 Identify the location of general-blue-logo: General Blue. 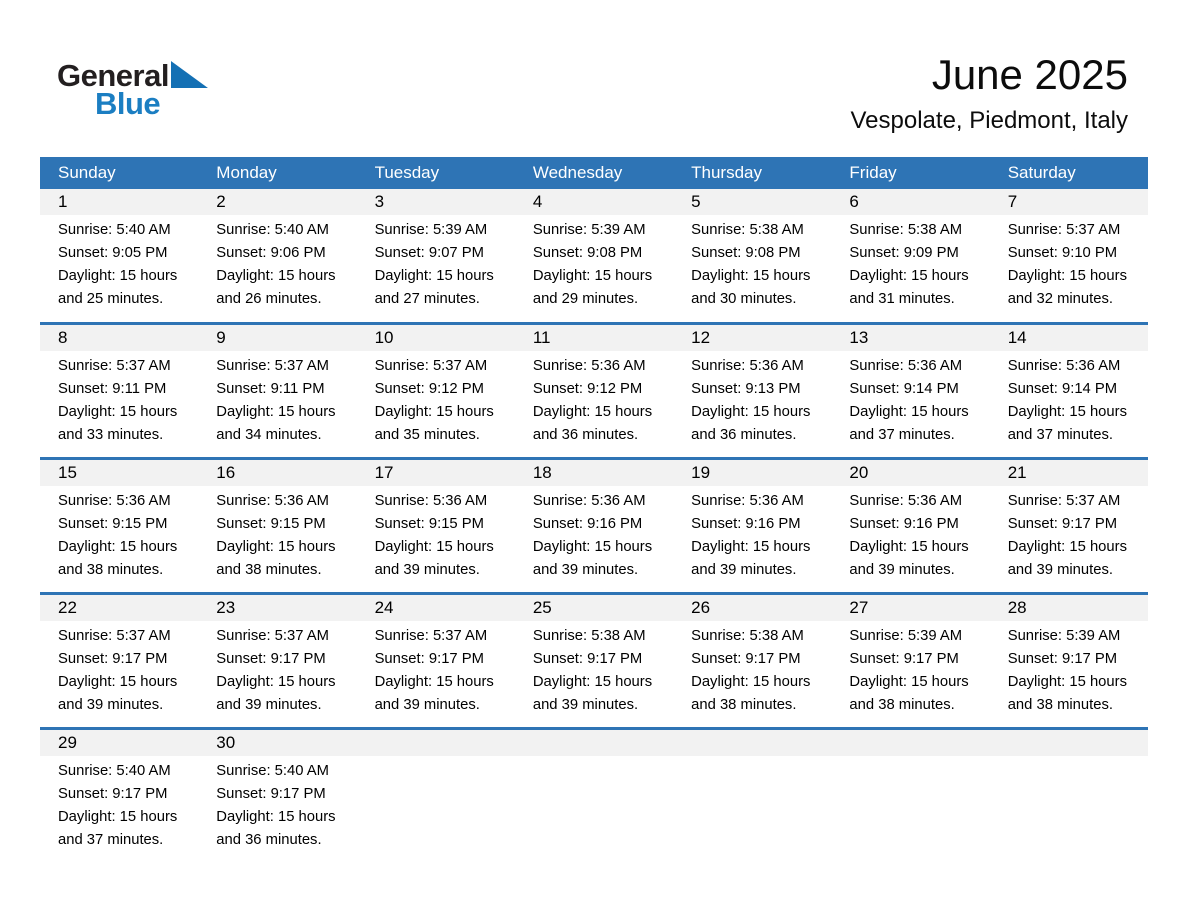
(132, 89).